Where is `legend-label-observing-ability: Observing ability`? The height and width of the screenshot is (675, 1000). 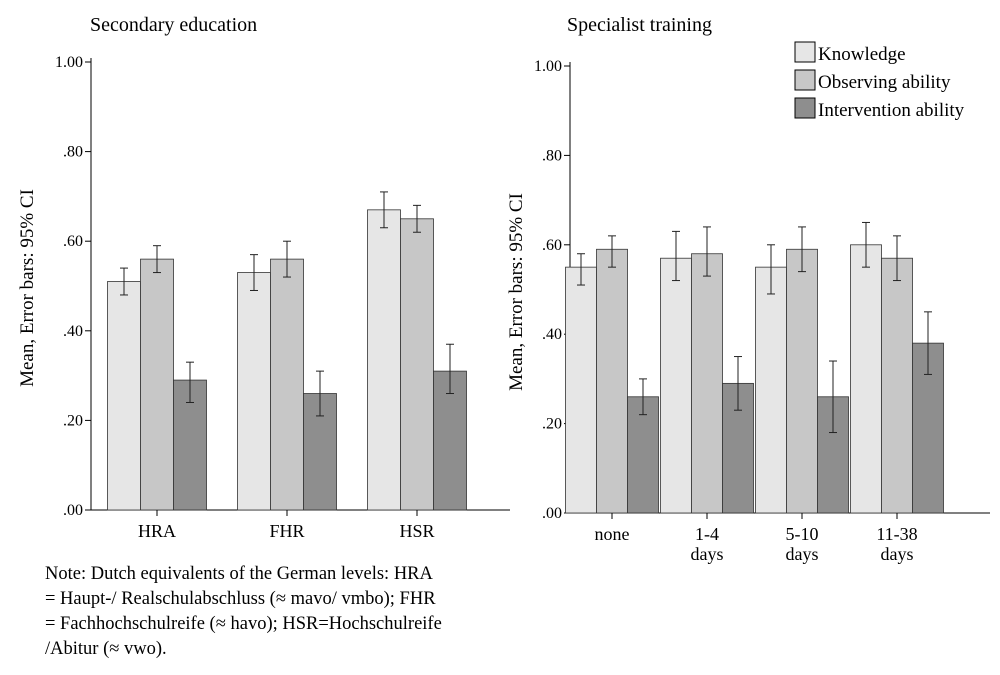
legend-label-observing-ability: Observing ability is located at coordinates (884, 82).